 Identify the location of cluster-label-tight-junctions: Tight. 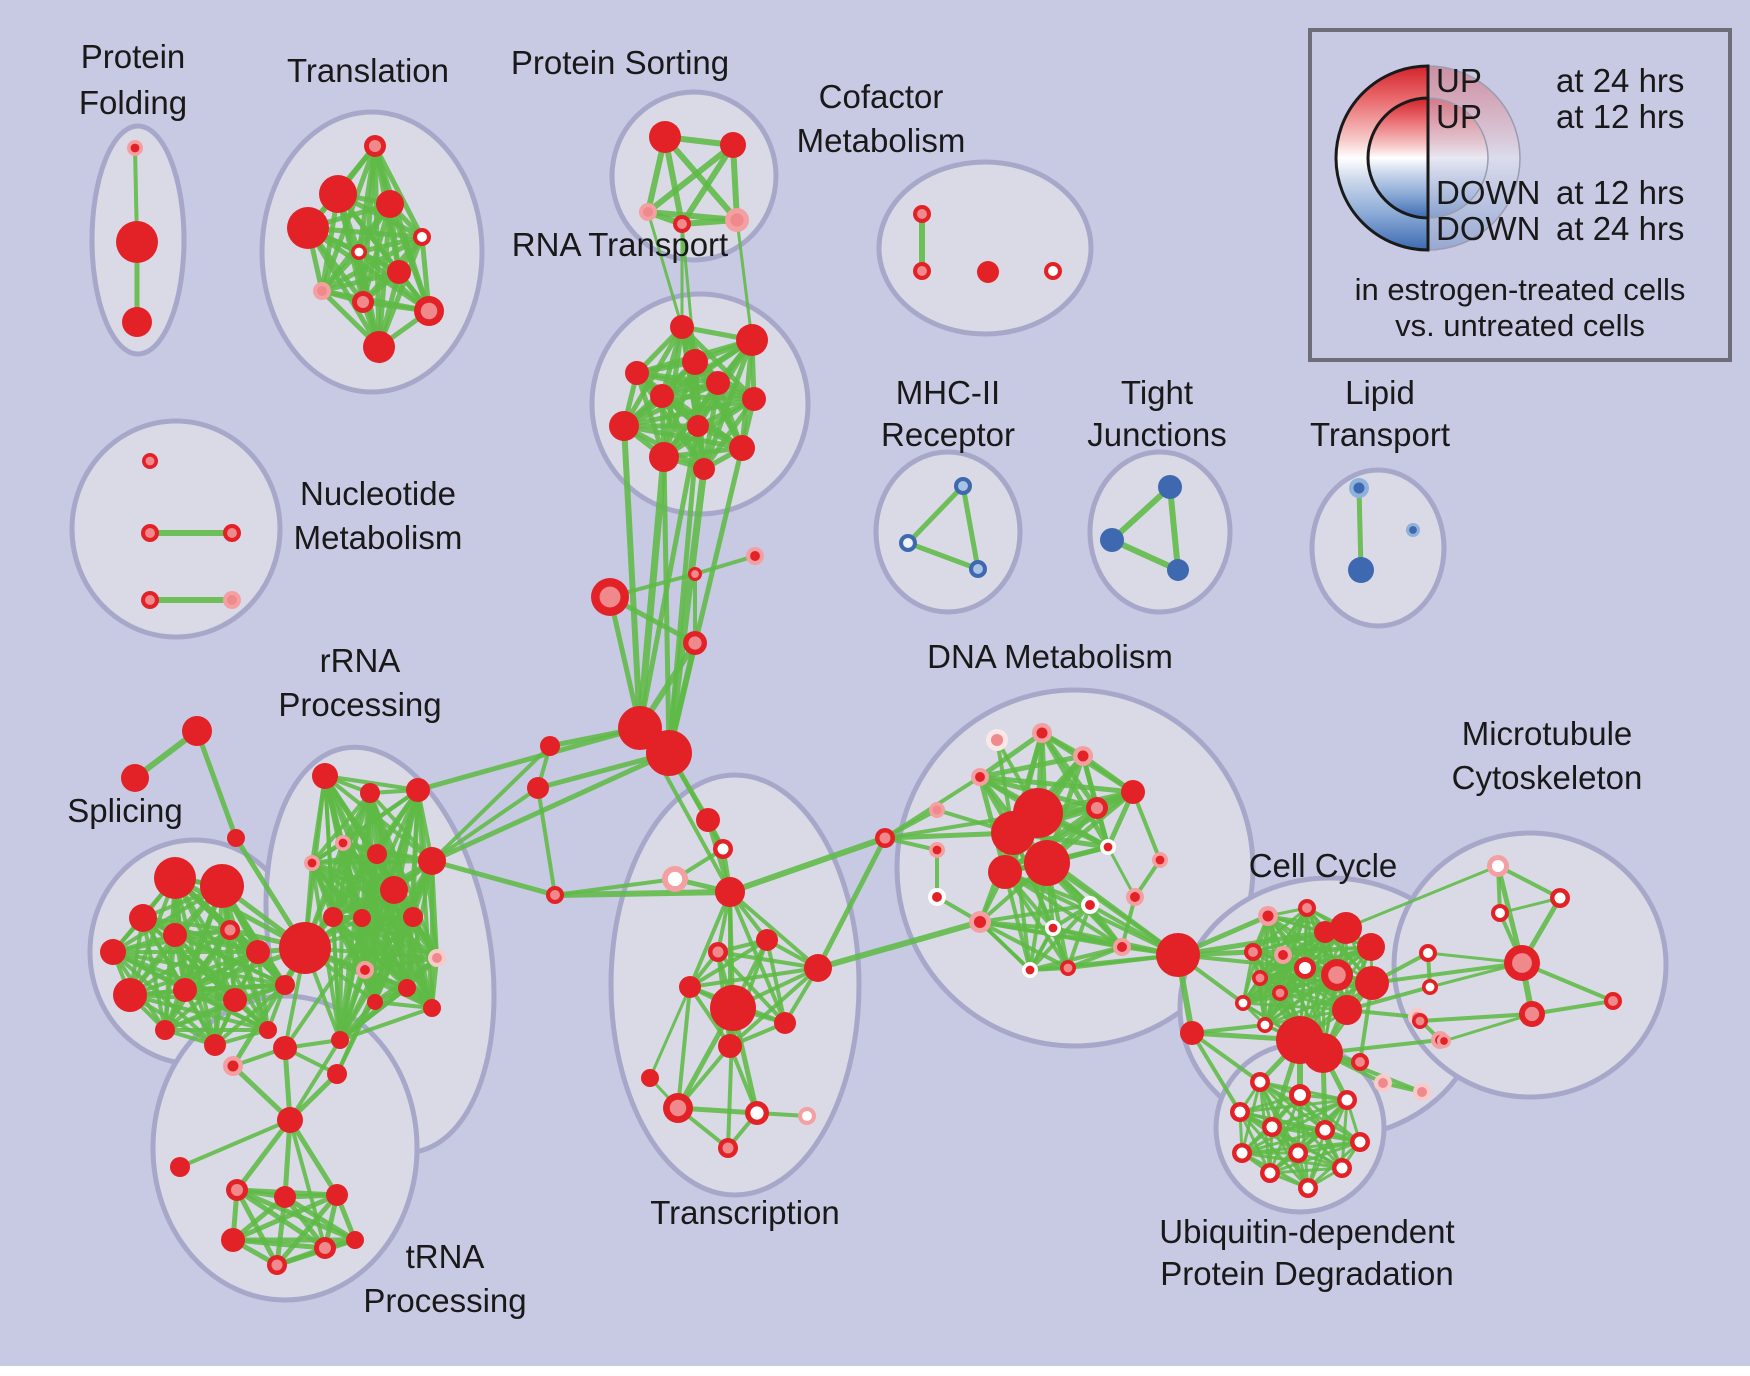
(1157, 392).